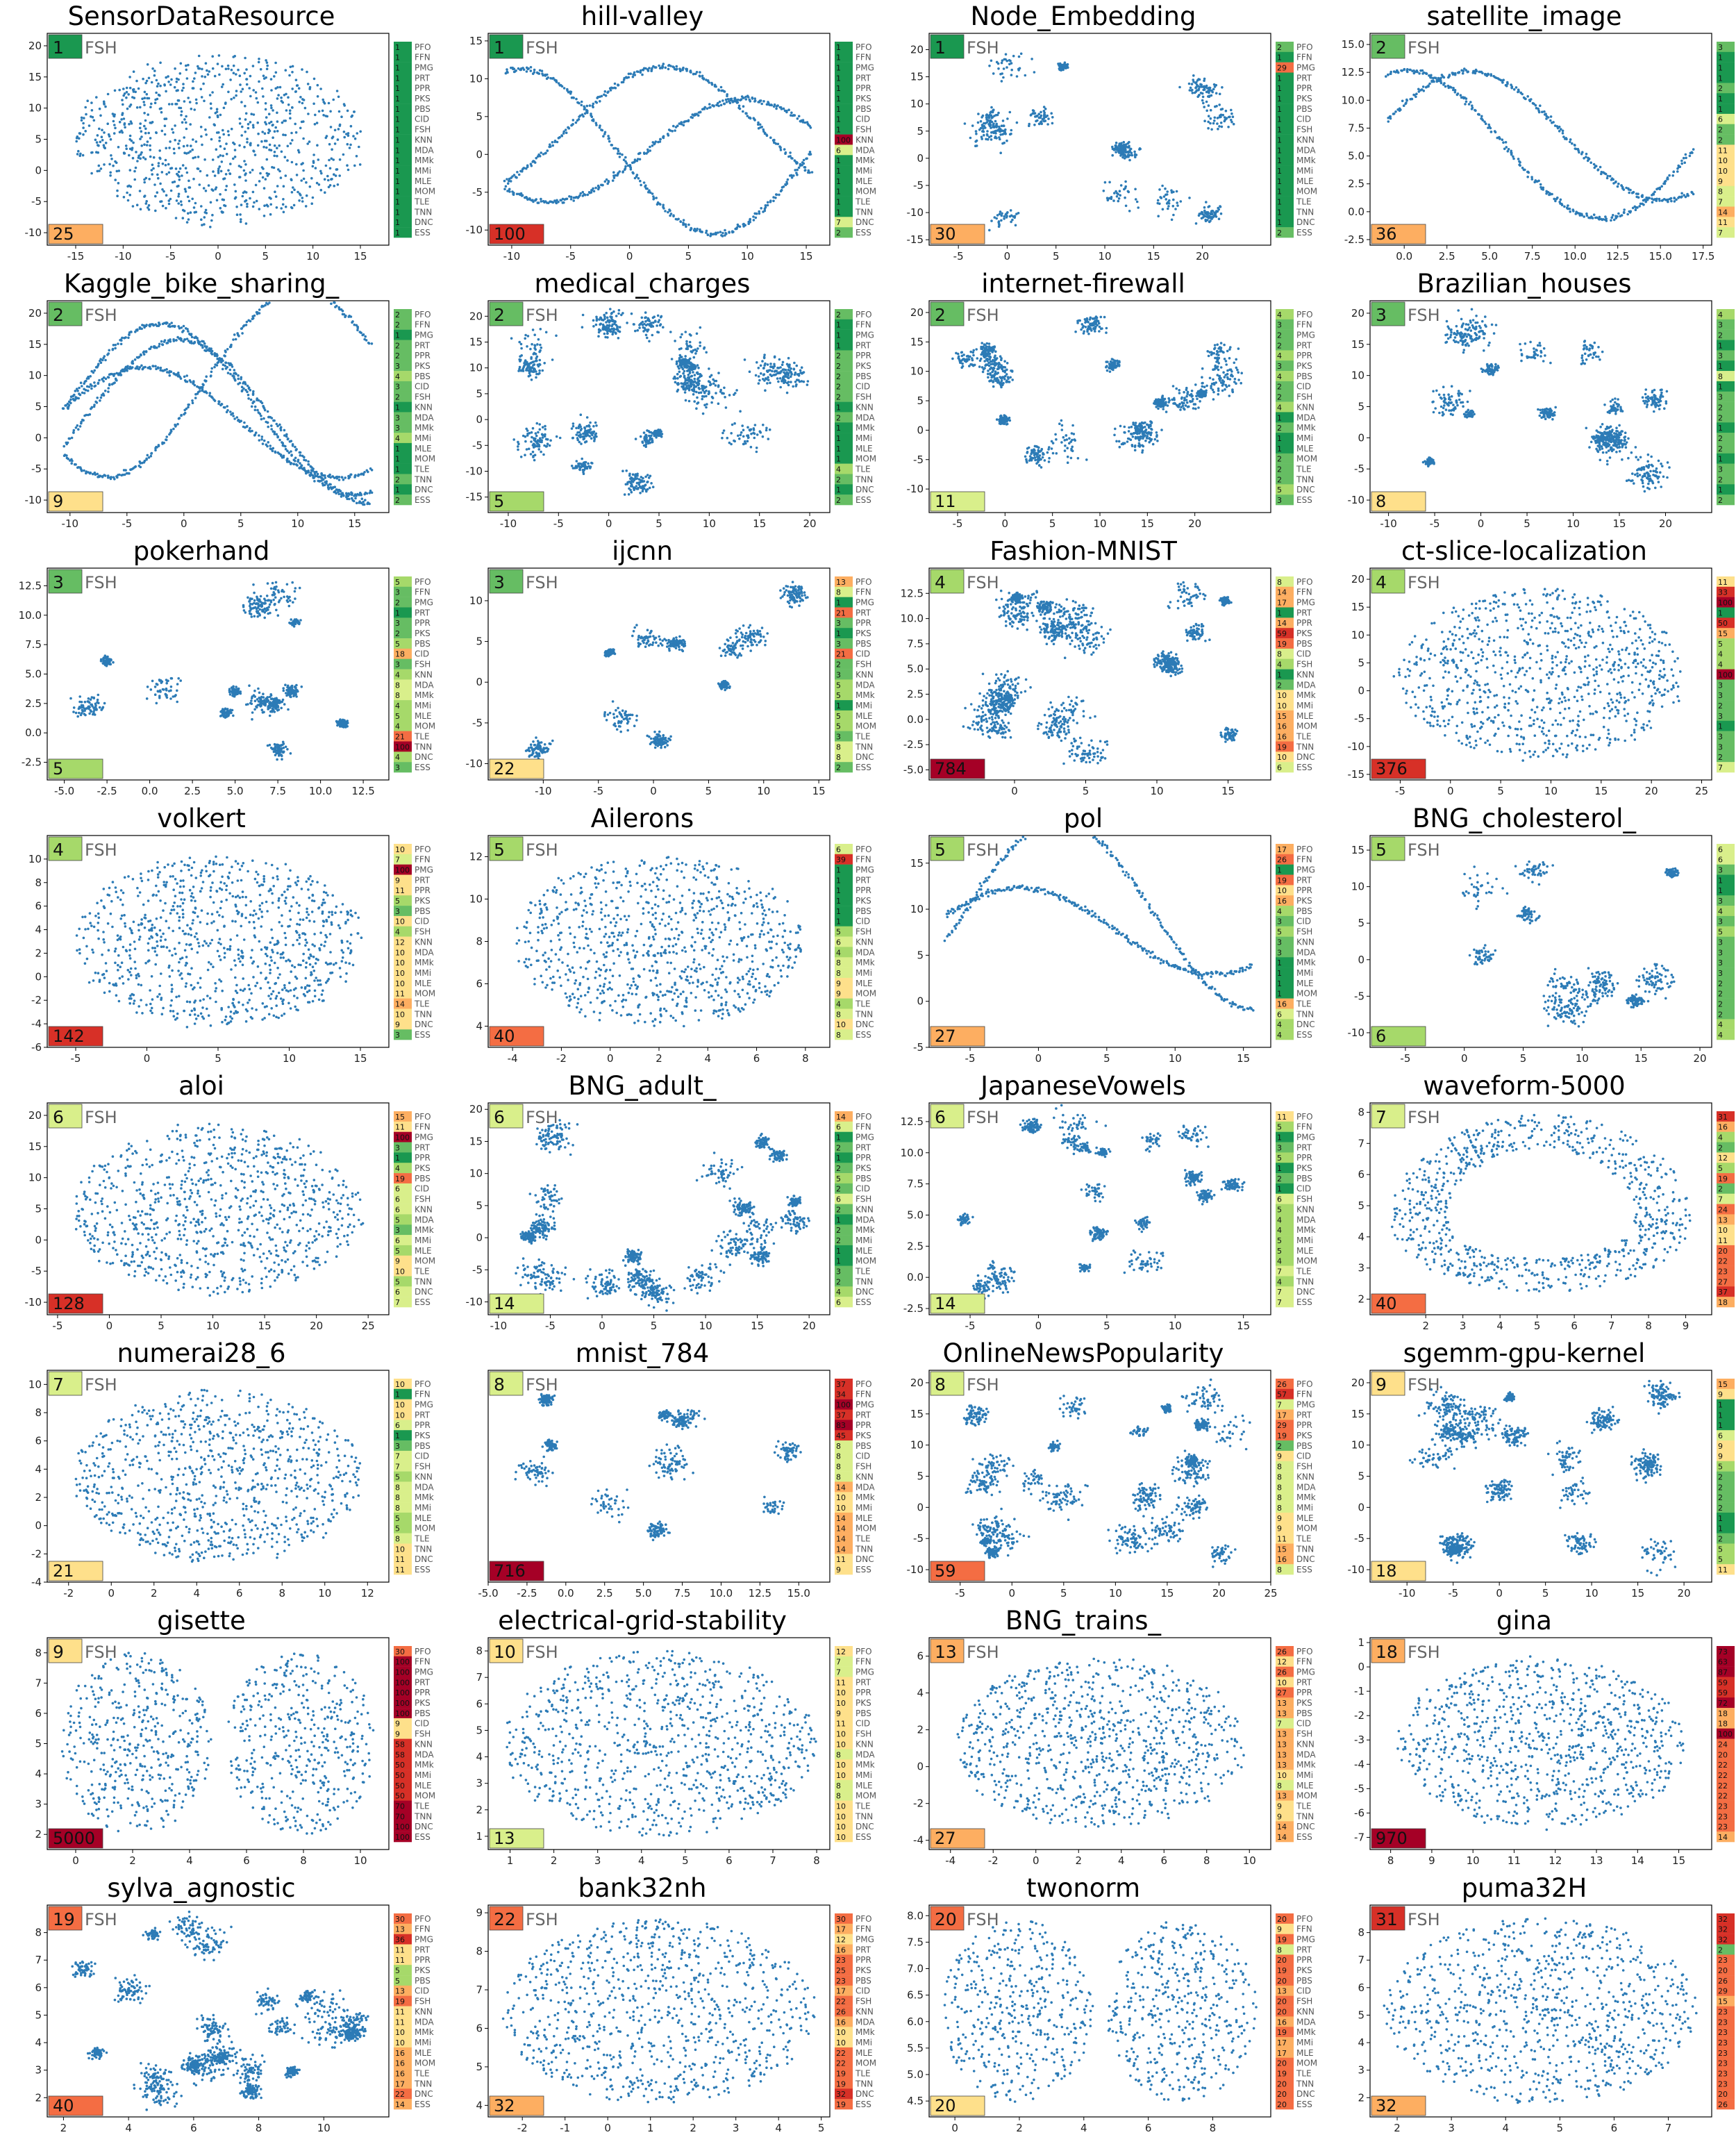  Describe the element at coordinates (915, 239) in the screenshot. I see `y-tick-label: -15` at that location.